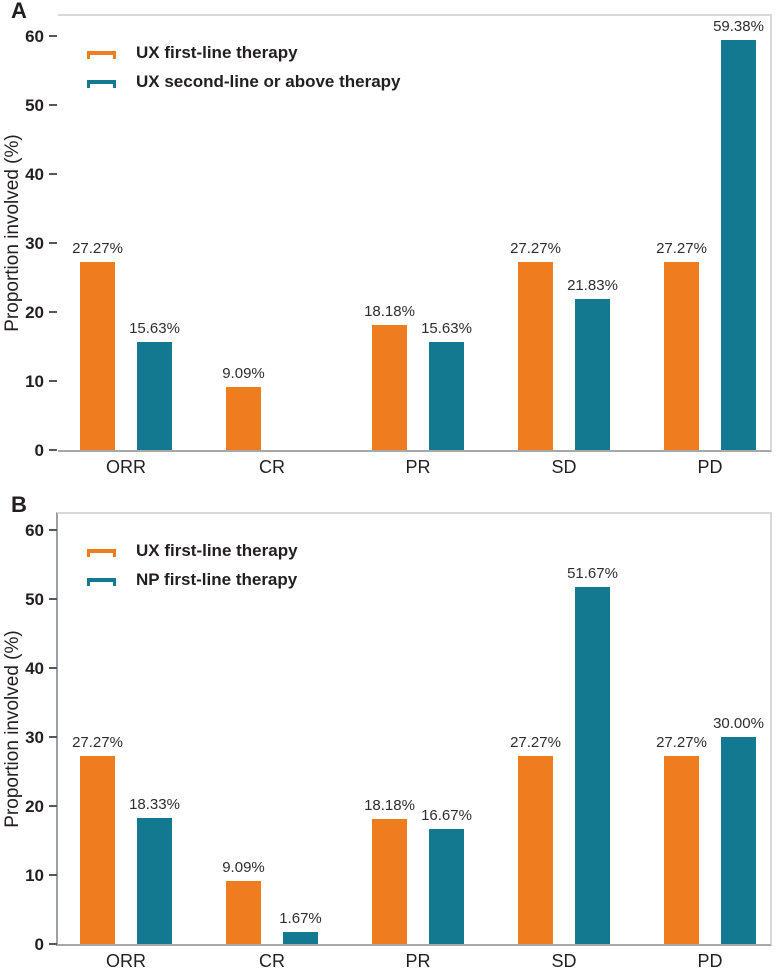  Describe the element at coordinates (154, 804) in the screenshot. I see `bar-value-label: 18.33%` at that location.